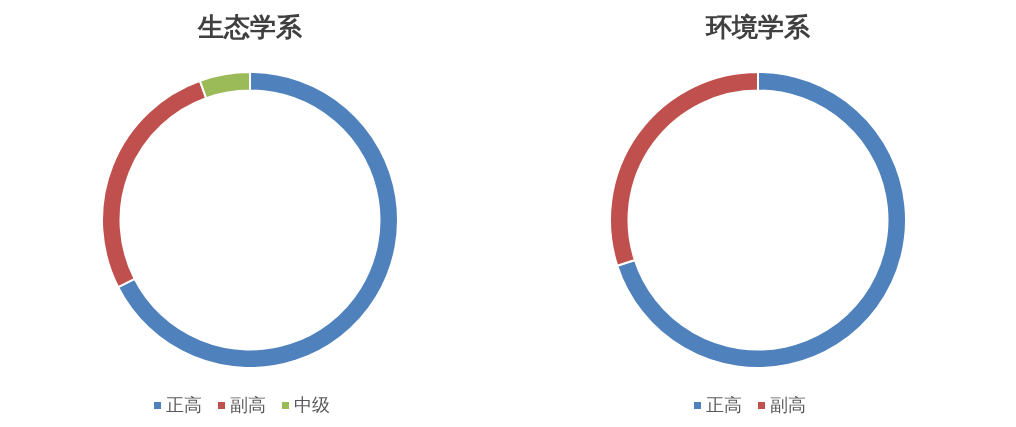 This screenshot has height=427, width=1016. What do you see at coordinates (250, 27) in the screenshot?
I see `chart-title: 生态学系` at bounding box center [250, 27].